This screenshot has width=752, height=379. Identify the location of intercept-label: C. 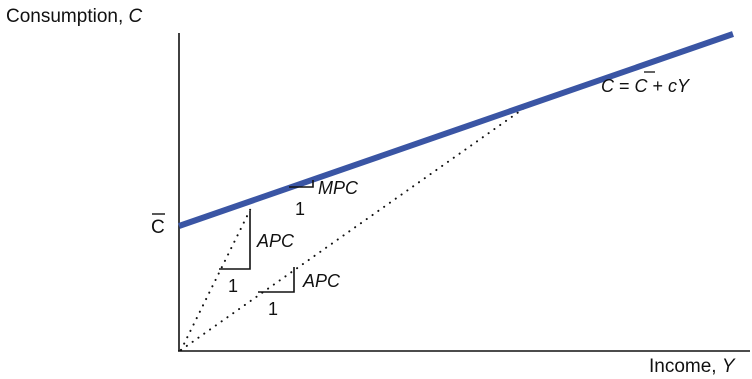
(158, 225).